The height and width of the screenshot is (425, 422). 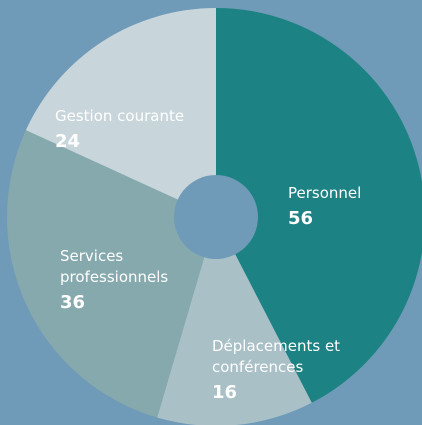 I want to click on slice-label: Déplacements et conférences 16, so click(x=292, y=369).